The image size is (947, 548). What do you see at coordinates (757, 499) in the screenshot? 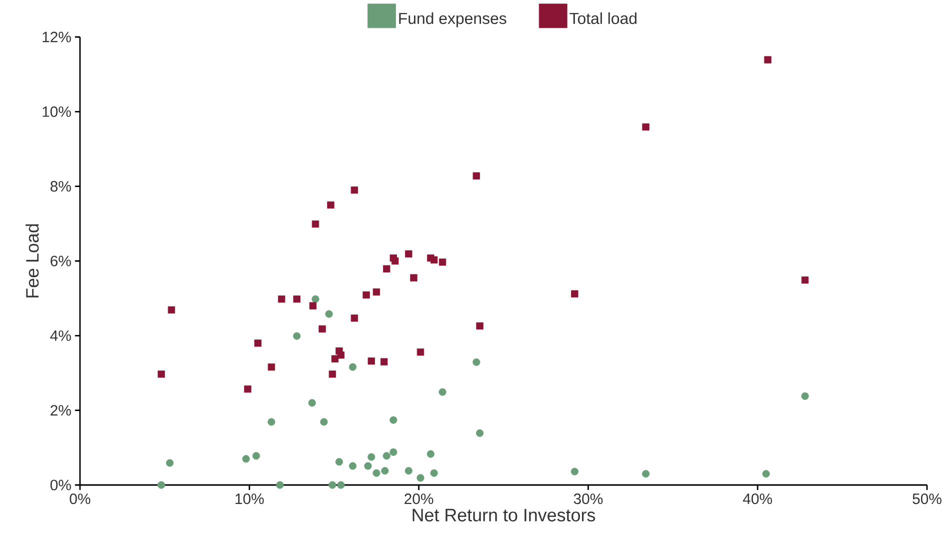
I see `x-tick-label: 40%` at bounding box center [757, 499].